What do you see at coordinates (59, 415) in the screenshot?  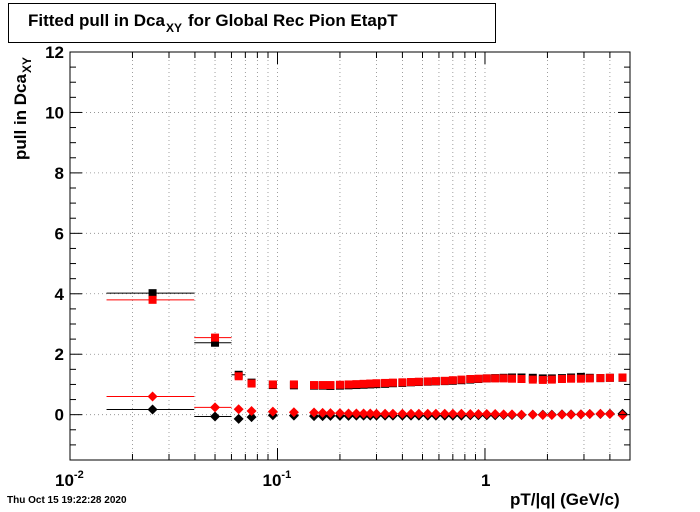 I see `y-tick-label: 0` at bounding box center [59, 415].